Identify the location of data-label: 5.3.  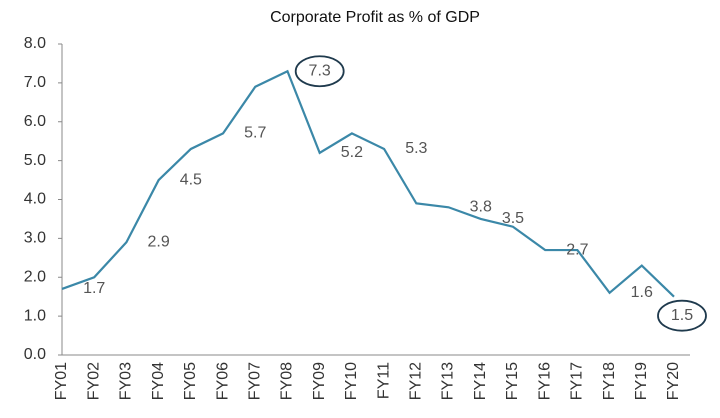
(416, 148).